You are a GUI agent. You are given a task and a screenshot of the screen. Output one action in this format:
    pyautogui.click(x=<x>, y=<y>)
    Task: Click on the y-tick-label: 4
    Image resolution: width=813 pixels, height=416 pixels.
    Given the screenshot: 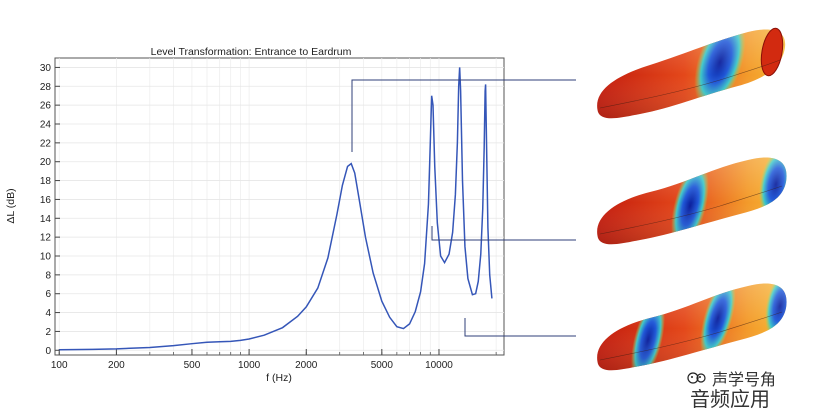 What is the action you would take?
    pyautogui.click(x=48, y=313)
    